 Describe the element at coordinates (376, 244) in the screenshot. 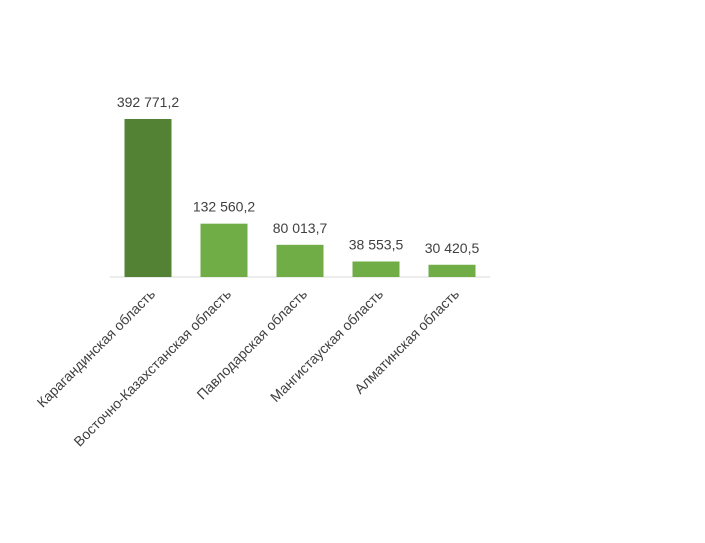

I see `data-label: 38 553,5` at that location.